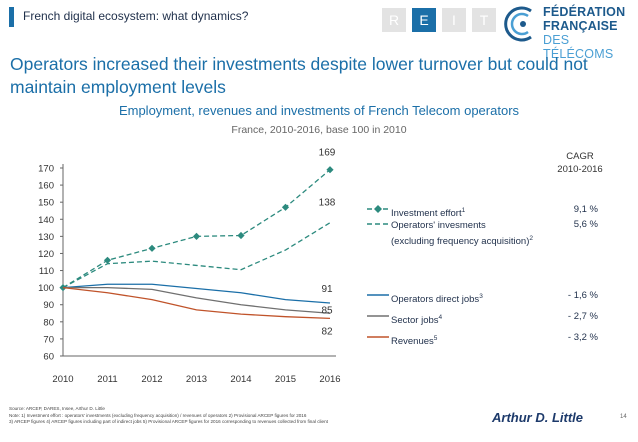 The width and height of the screenshot is (638, 442). I want to click on cagr-header: CAGR 2010-2016, so click(580, 163).